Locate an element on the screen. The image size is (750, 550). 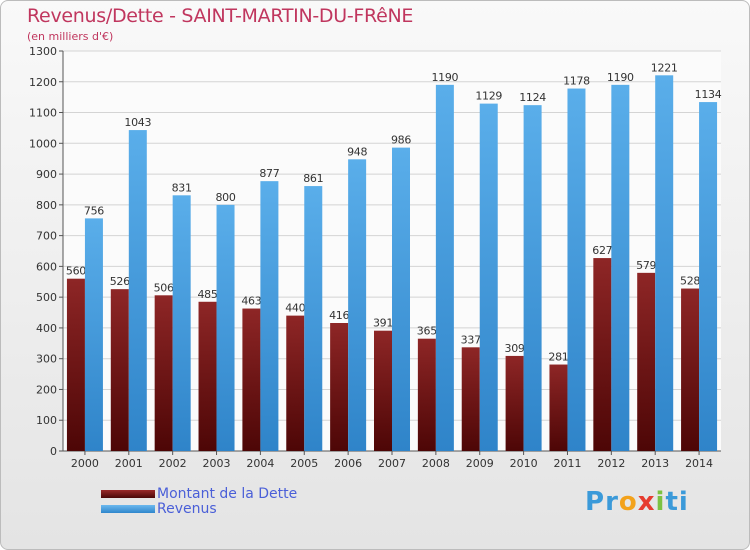
y-tick-label: 300 is located at coordinates (46, 359).